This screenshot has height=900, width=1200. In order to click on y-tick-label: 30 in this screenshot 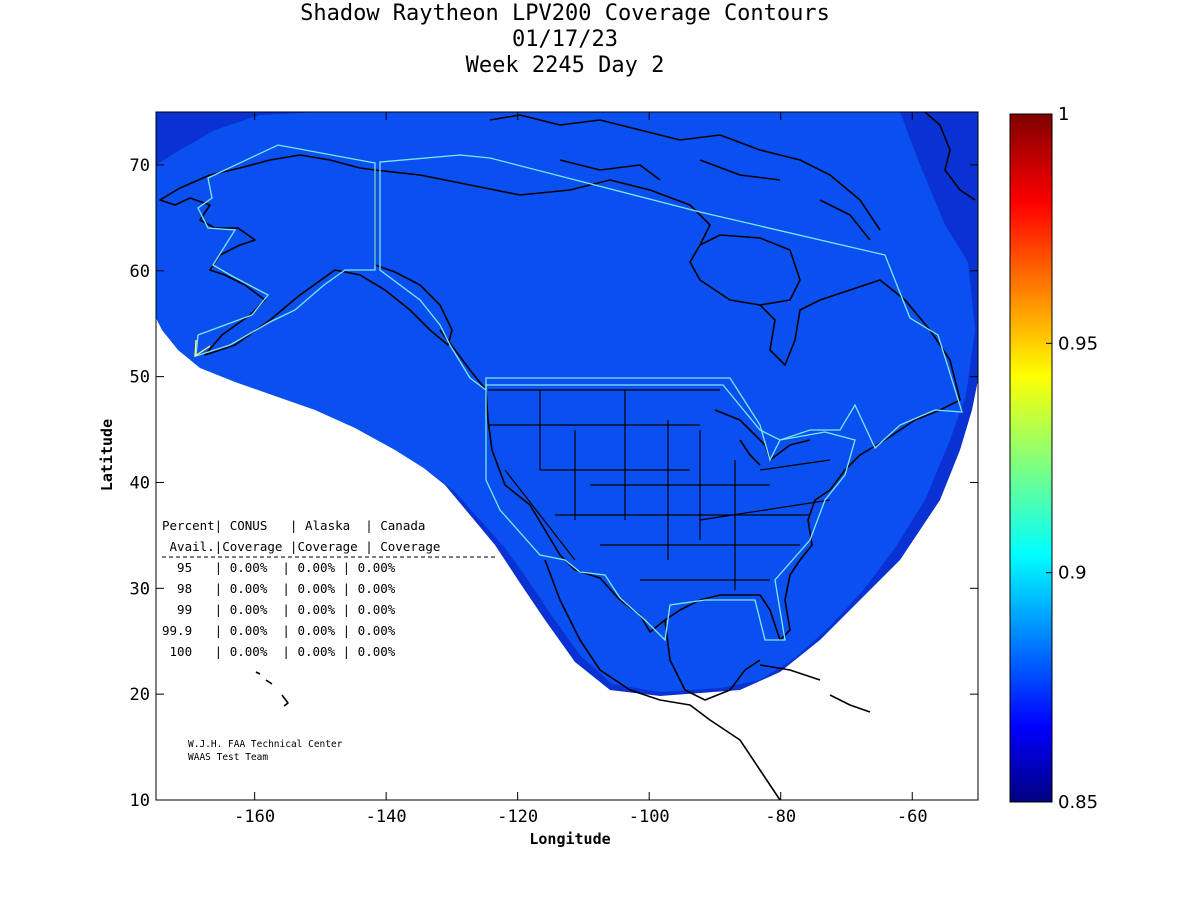, I will do `click(140, 589)`.